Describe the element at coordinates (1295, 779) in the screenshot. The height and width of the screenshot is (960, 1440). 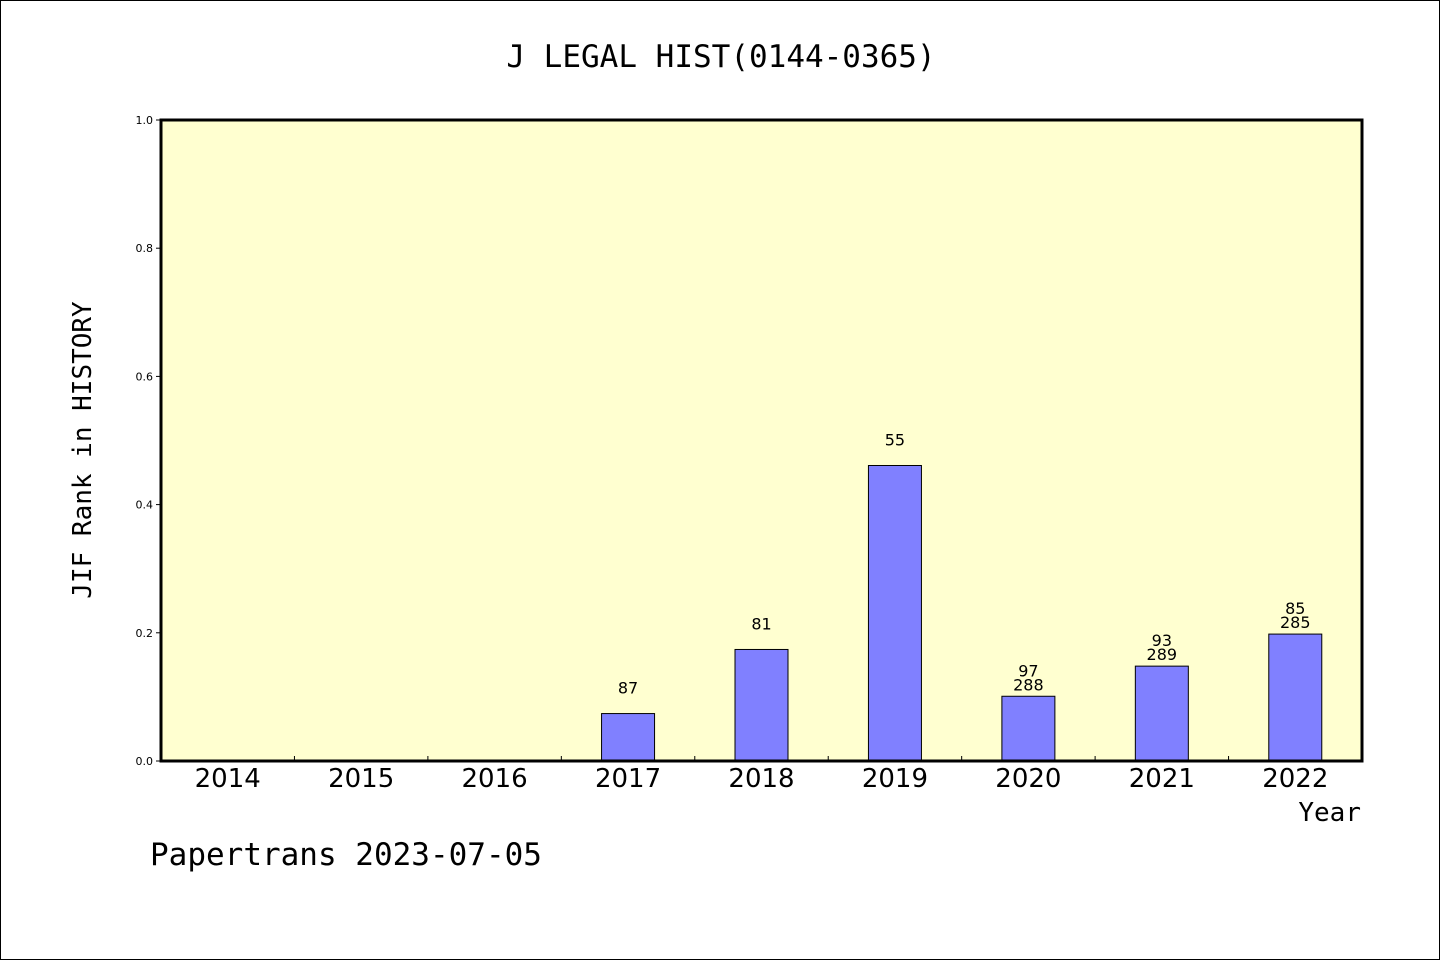
I see `x-tick-label: 2022` at that location.